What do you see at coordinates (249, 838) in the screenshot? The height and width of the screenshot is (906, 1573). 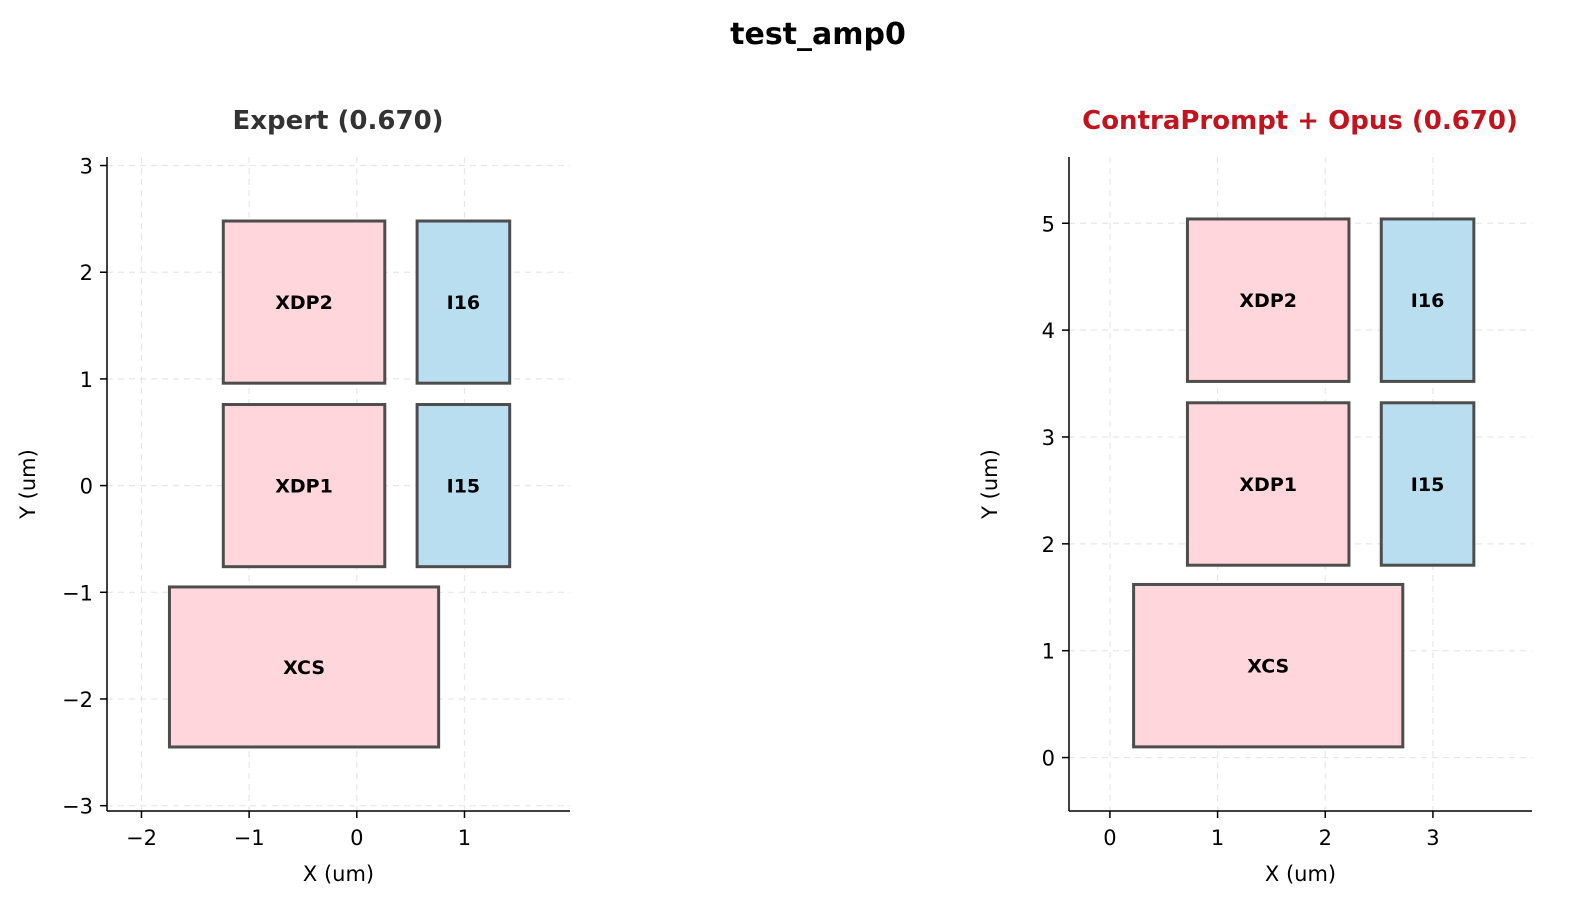 I see `x-tick-label: −1` at bounding box center [249, 838].